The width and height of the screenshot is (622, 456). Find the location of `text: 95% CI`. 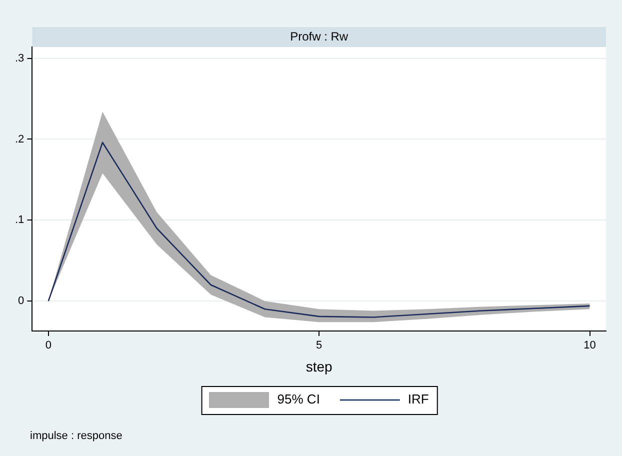

text: 95% CI is located at coordinates (298, 399).